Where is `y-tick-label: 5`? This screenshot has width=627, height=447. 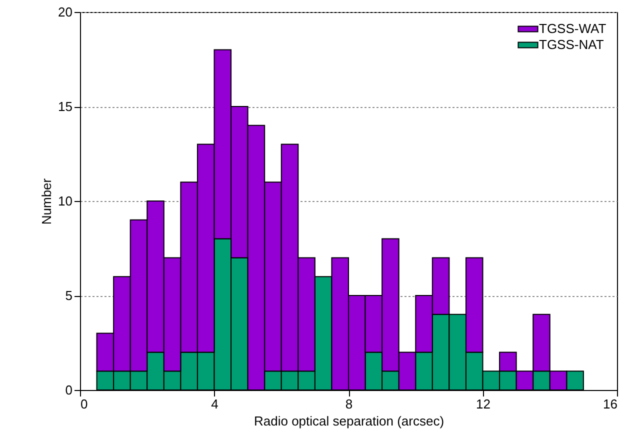
y-tick-label: 5 is located at coordinates (68, 295).